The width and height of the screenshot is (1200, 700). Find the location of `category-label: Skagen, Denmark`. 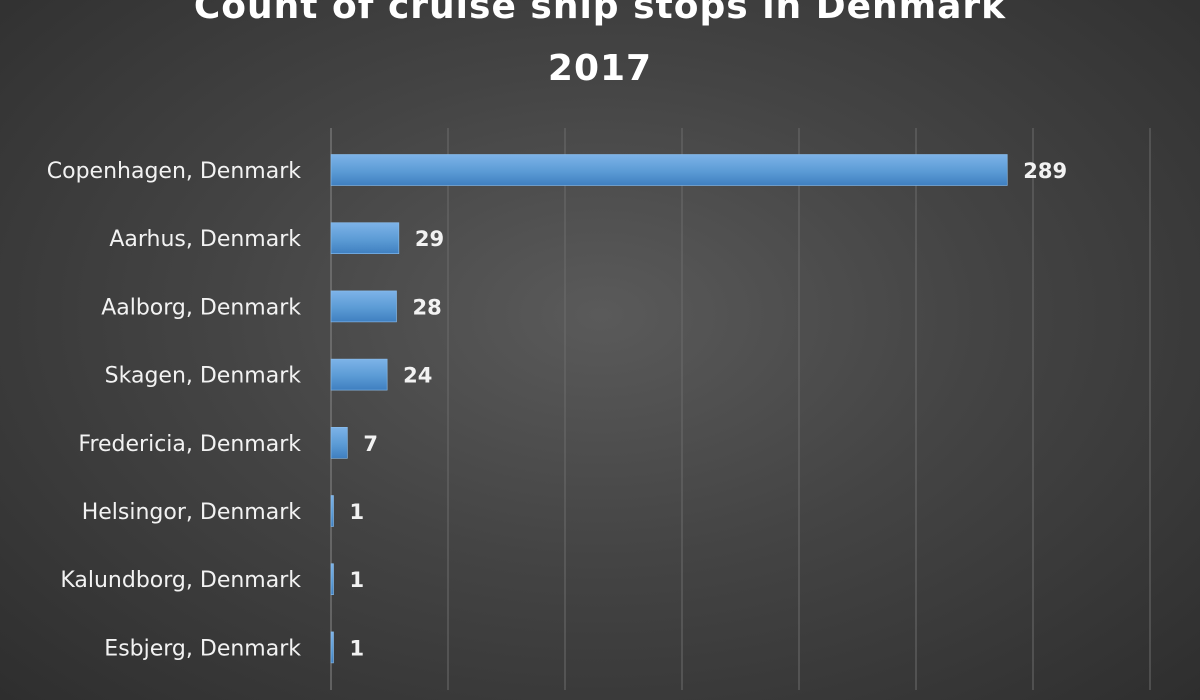

category-label: Skagen, Denmark is located at coordinates (203, 376).